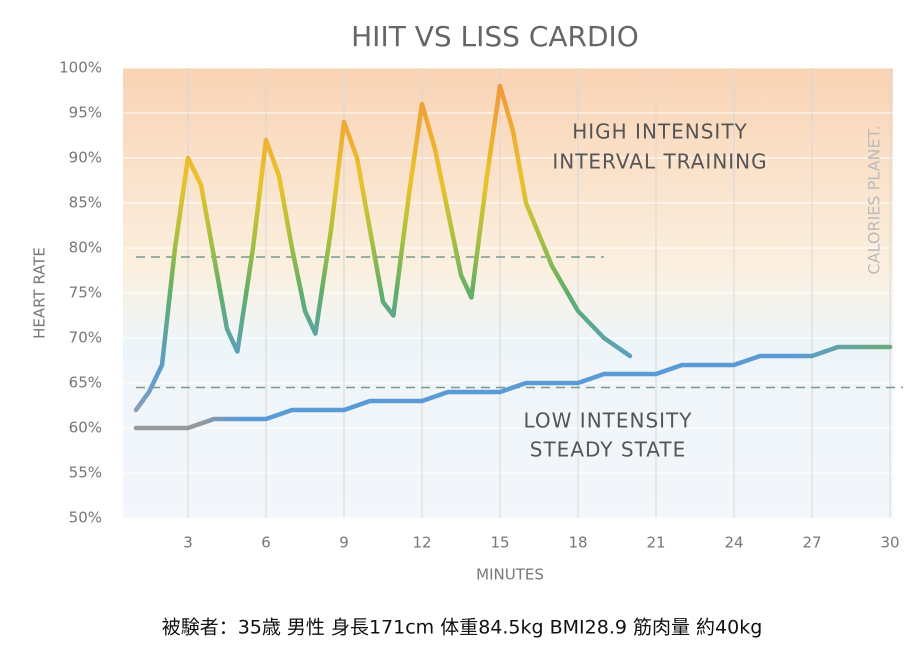 The image size is (924, 653). I want to click on annotation: STEADY STATE, so click(608, 450).